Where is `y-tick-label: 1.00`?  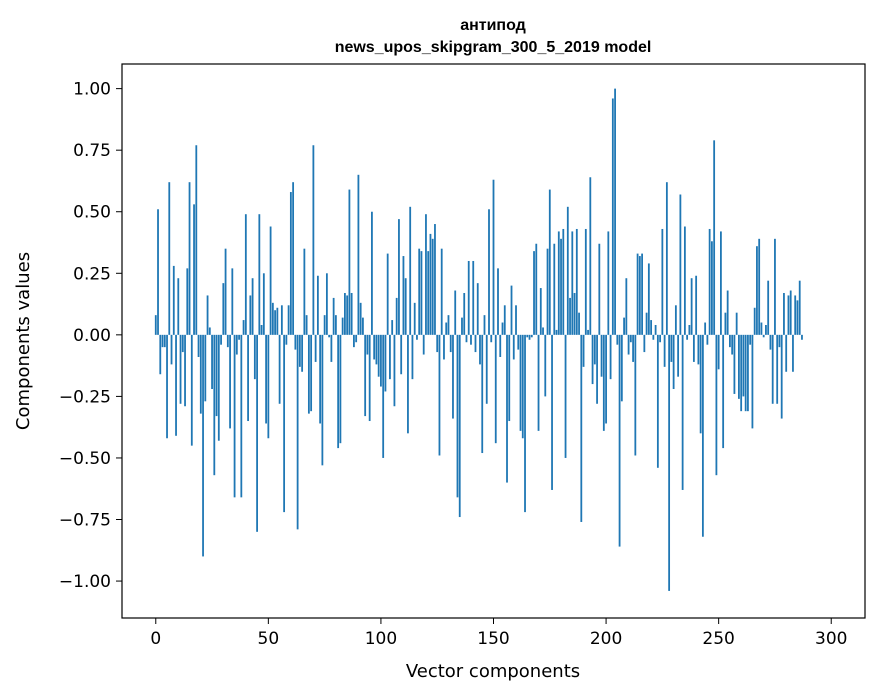 y-tick-label: 1.00 is located at coordinates (92, 90).